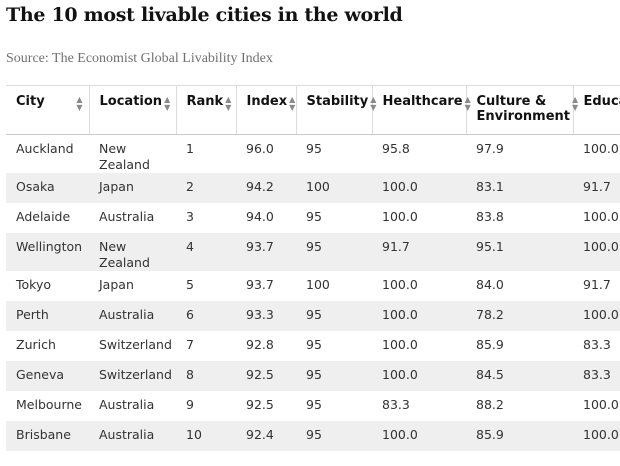 This screenshot has height=466, width=620. I want to click on cell-culture: 88.2, so click(519, 406).